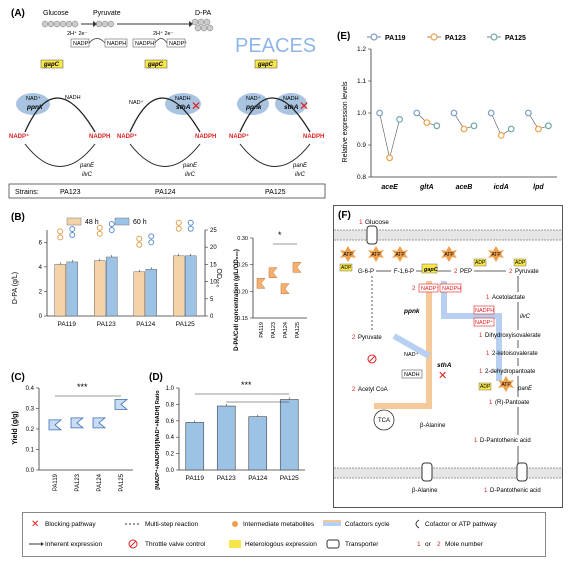 The height and width of the screenshot is (561, 568). Describe the element at coordinates (513, 336) in the screenshot. I see `dhiv: Dihydroxyisovalerate` at that location.